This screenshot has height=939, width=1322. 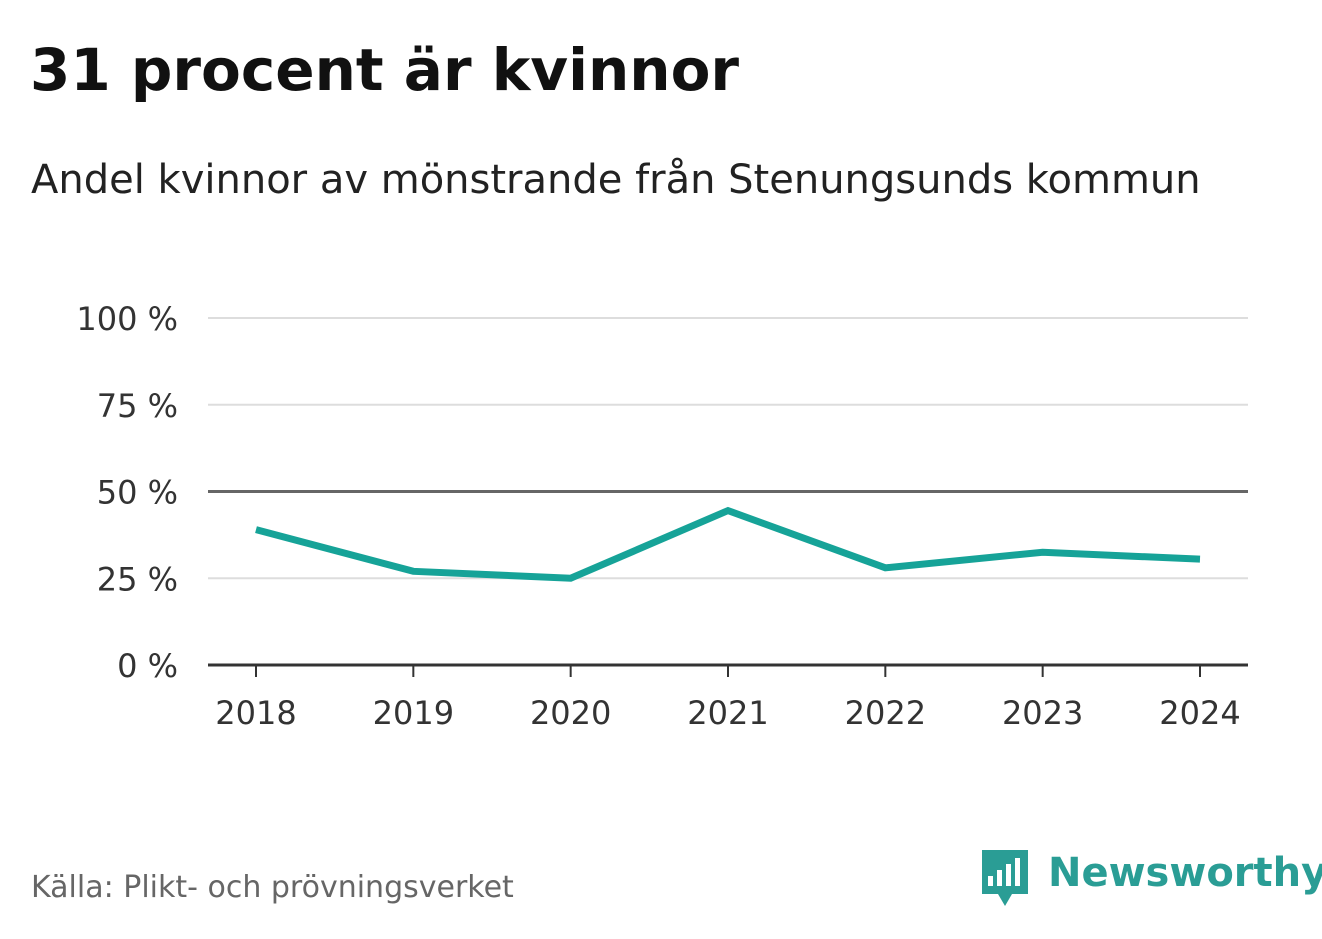 What do you see at coordinates (147, 666) in the screenshot?
I see `y-tick-label: 0 %` at bounding box center [147, 666].